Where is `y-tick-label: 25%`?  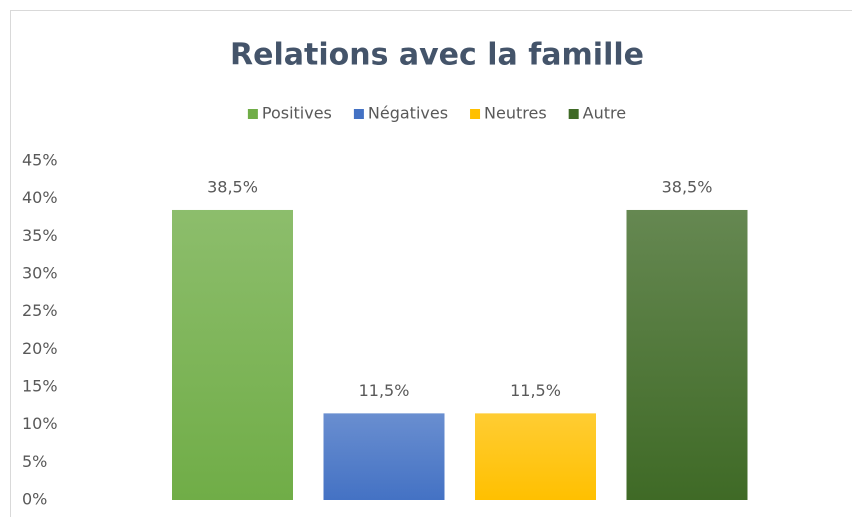 y-tick-label: 25% is located at coordinates (40, 310).